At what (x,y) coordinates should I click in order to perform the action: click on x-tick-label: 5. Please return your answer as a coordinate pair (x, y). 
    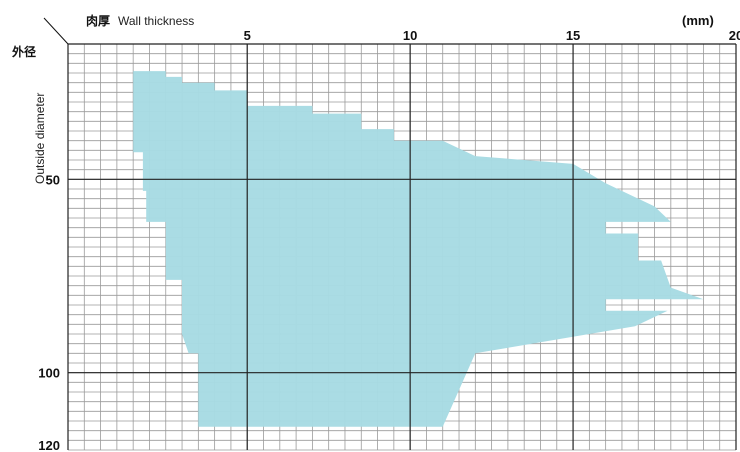
    Looking at the image, I should click on (247, 35).